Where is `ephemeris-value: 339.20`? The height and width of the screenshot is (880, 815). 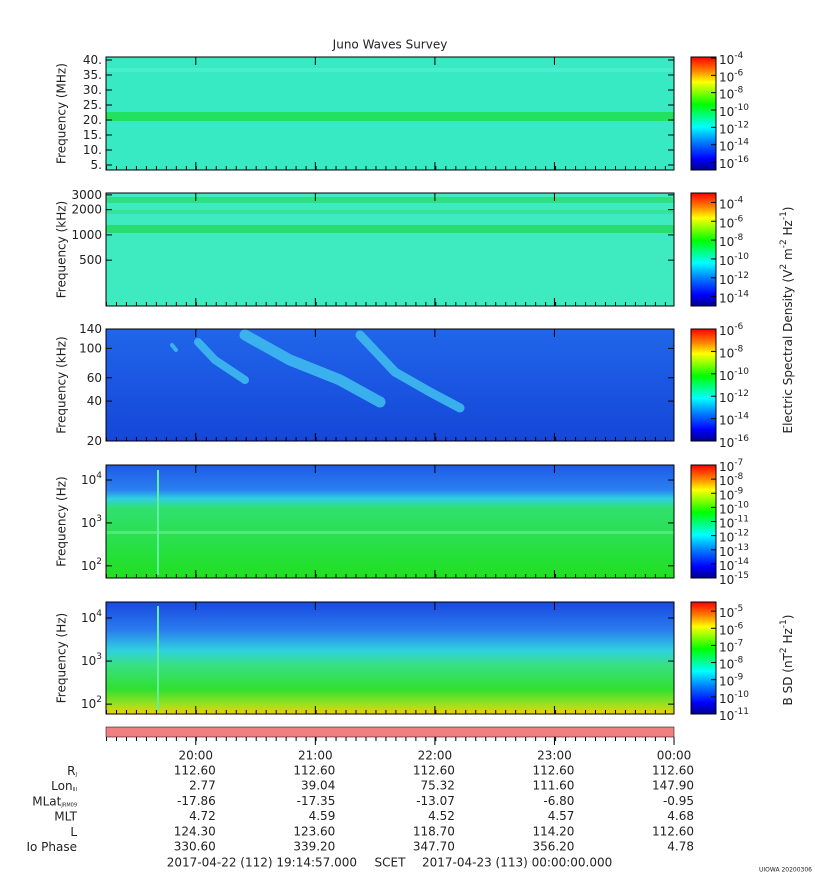 ephemeris-value: 339.20 is located at coordinates (314, 847).